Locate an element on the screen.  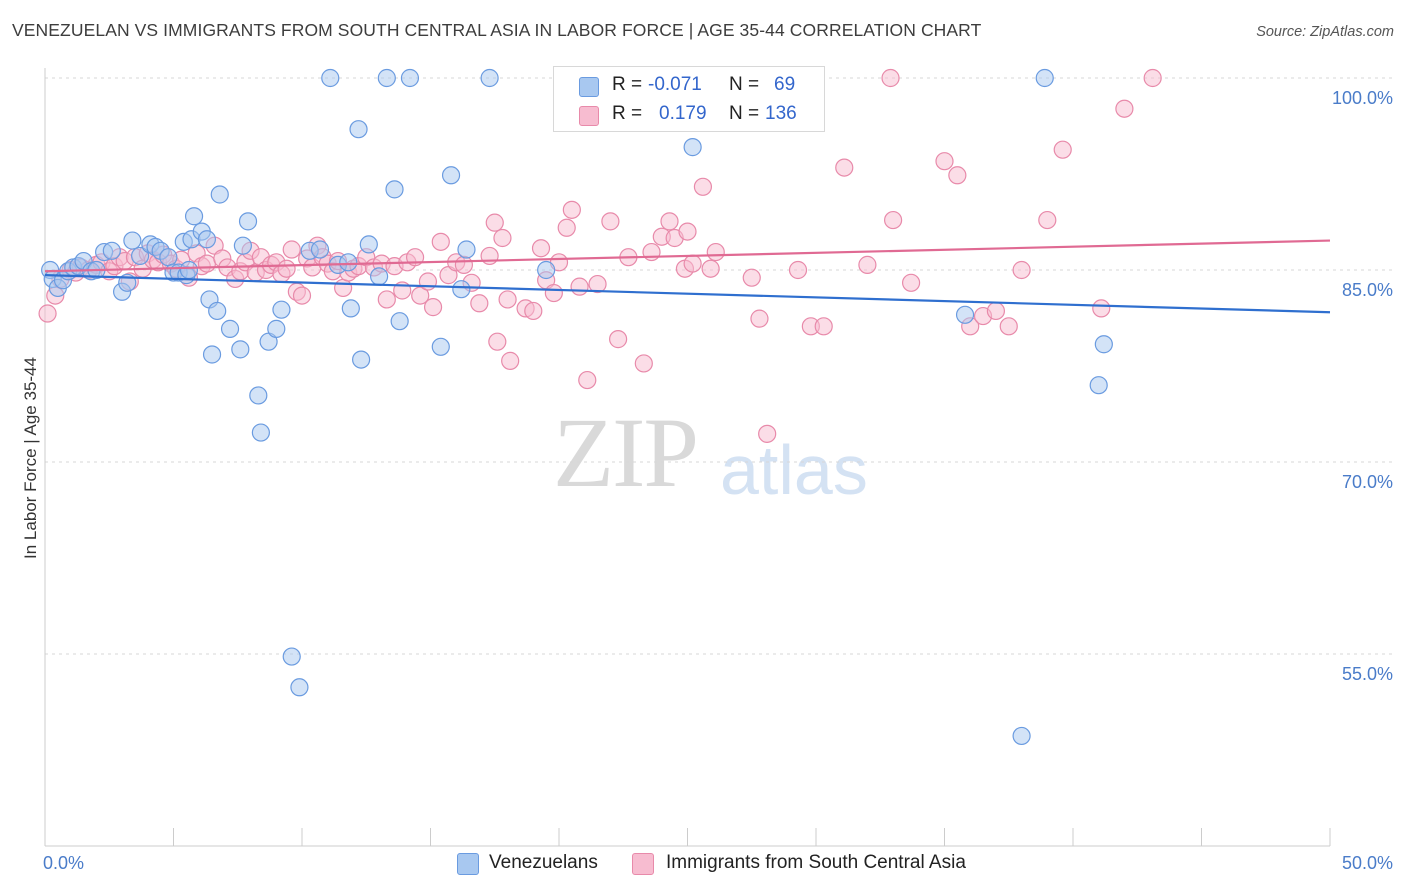
legend-row-venezuelans: R = -0.071 N = 69 is located at coordinates (689, 86).